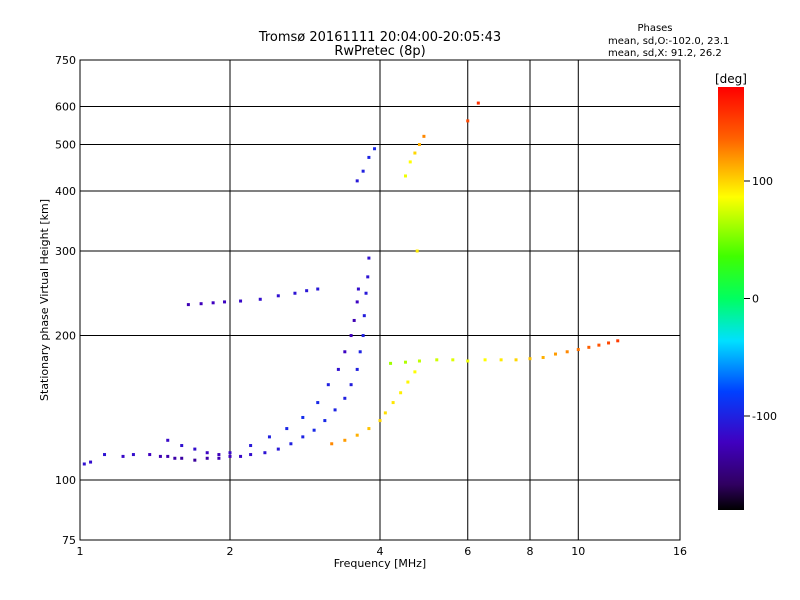  Describe the element at coordinates (380, 563) in the screenshot. I see `x-axis-label: Frequency [MHz]` at that location.